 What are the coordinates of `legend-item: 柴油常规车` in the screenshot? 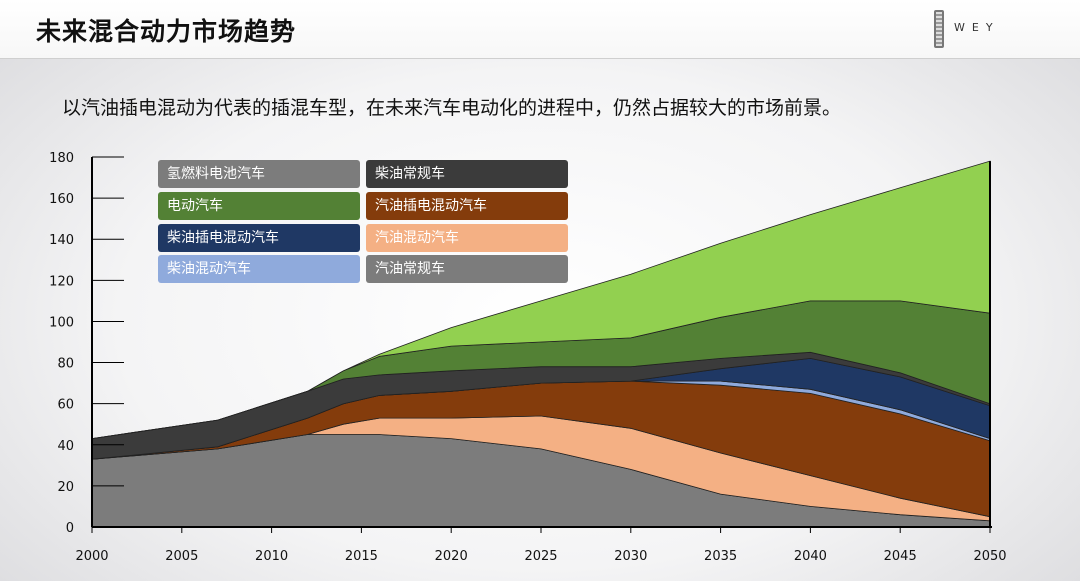 It's located at (467, 174).